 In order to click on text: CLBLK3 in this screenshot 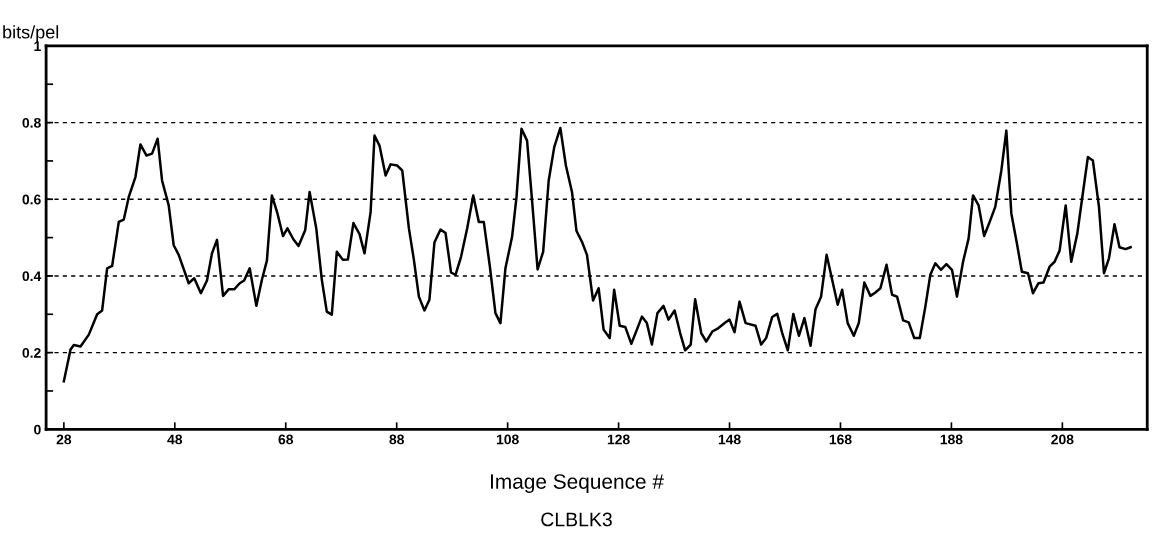, I will do `click(576, 519)`.